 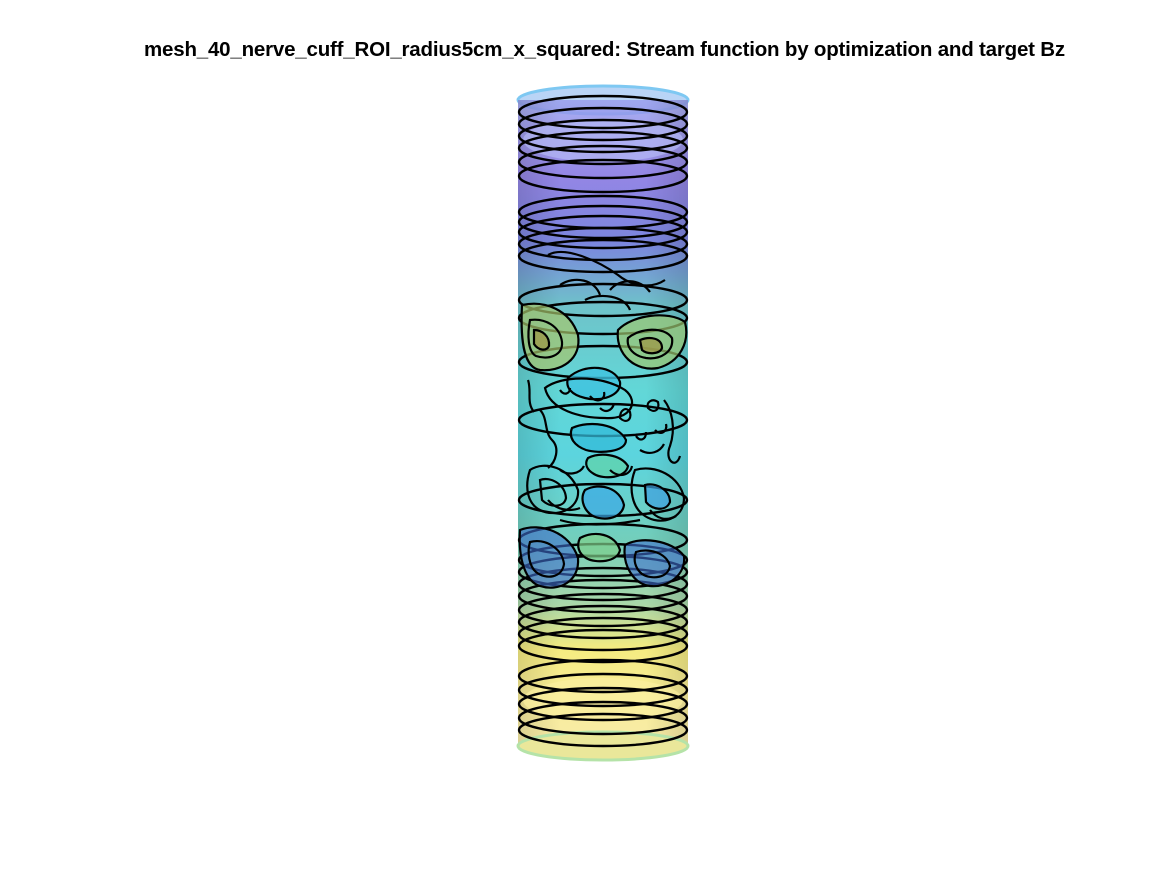 What do you see at coordinates (549, 557) in the screenshot?
I see `contour-lobe-lower-left` at bounding box center [549, 557].